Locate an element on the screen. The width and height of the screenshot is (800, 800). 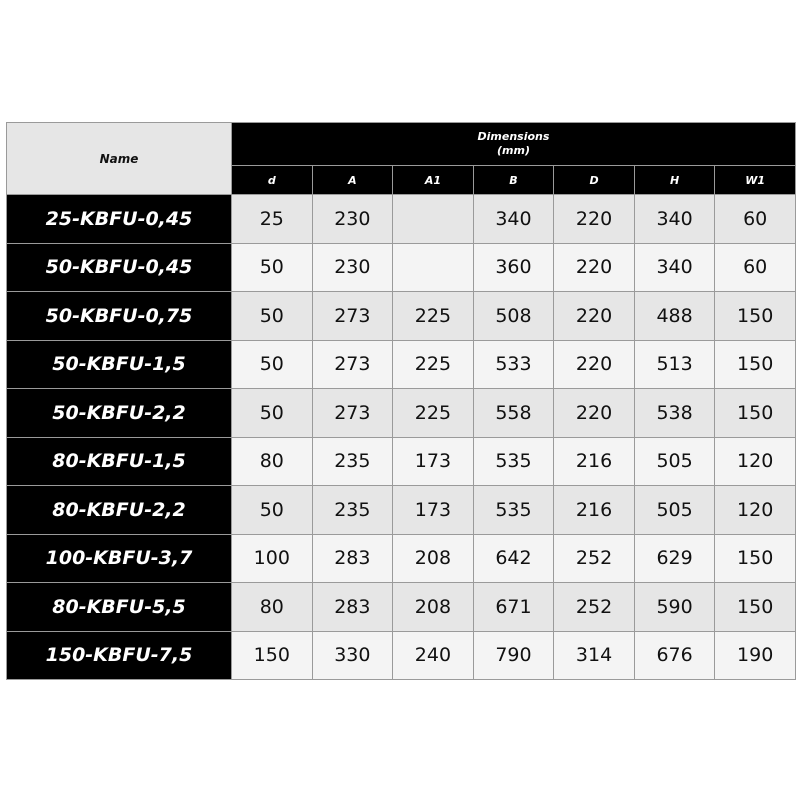
model-name: 80-KBFU-1,5 is located at coordinates (119, 461).